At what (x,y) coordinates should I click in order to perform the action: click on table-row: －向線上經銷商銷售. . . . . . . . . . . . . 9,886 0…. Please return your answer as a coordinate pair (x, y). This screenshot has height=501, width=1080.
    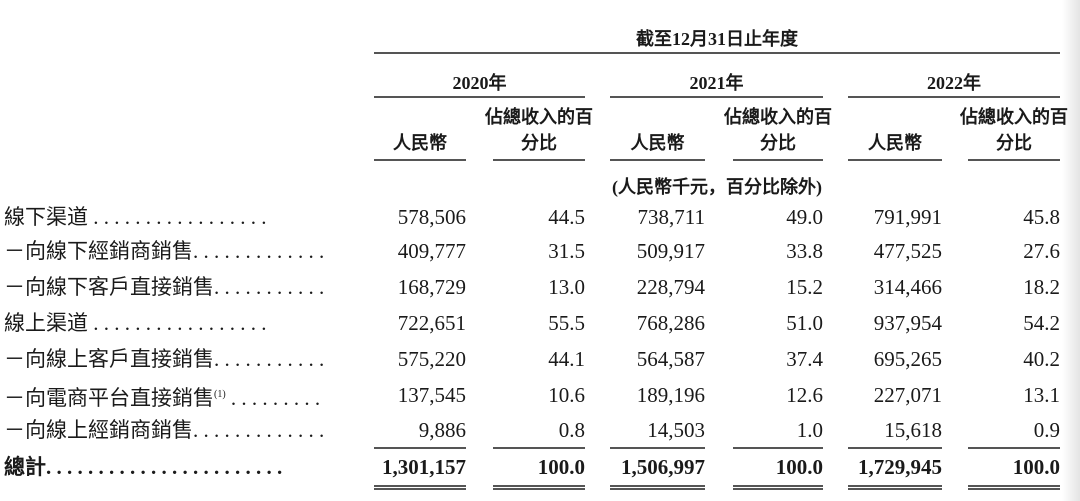
    Looking at the image, I should click on (540, 431).